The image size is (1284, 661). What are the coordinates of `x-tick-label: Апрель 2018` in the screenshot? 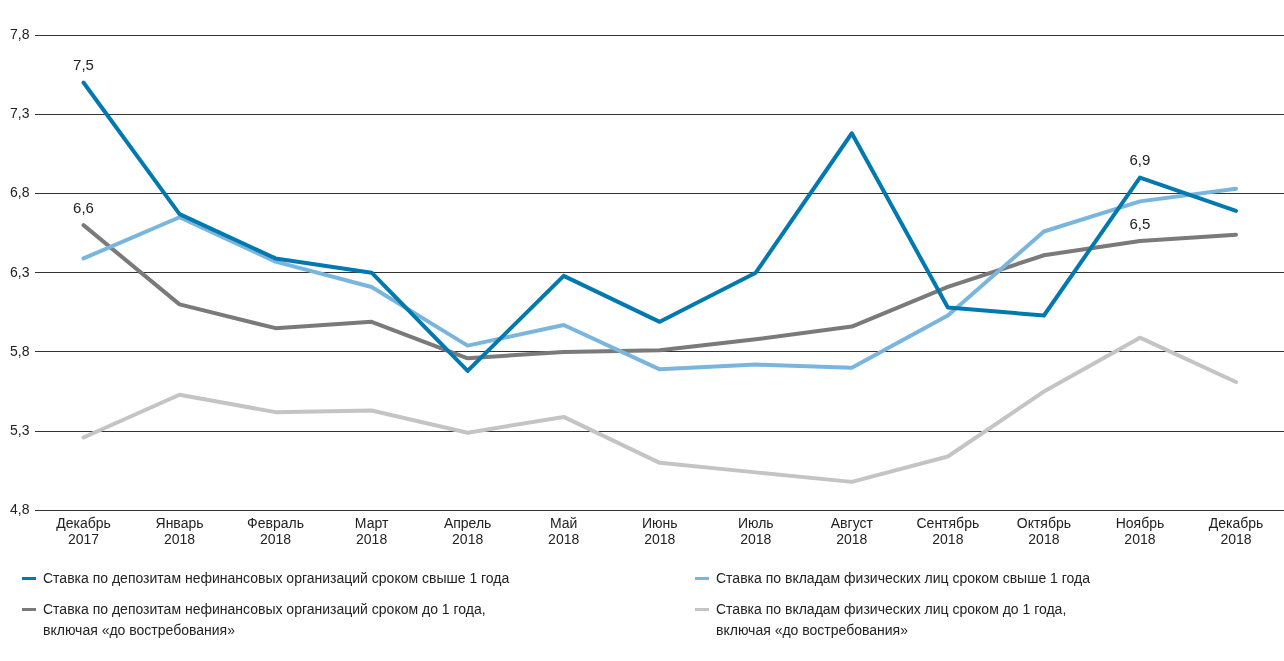 It's located at (467, 531).